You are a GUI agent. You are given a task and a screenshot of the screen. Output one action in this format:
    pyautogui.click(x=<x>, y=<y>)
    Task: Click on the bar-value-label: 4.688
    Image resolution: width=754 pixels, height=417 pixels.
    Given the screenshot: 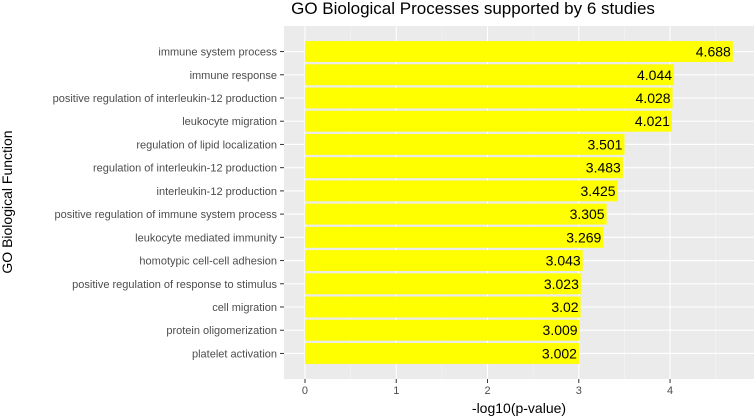 What is the action you would take?
    pyautogui.click(x=713, y=52)
    